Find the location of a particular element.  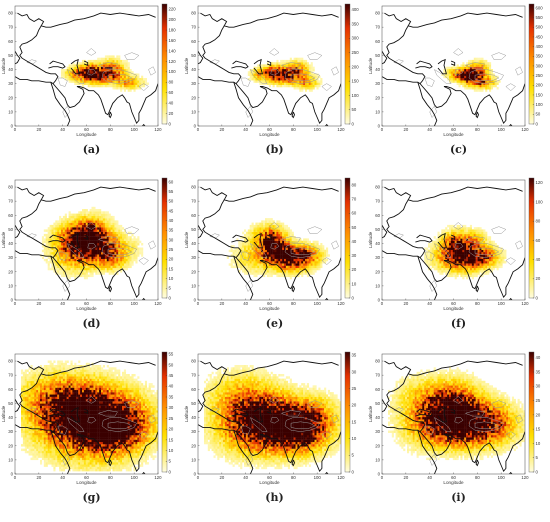

x-axis-label: Longitude is located at coordinates (453, 308).